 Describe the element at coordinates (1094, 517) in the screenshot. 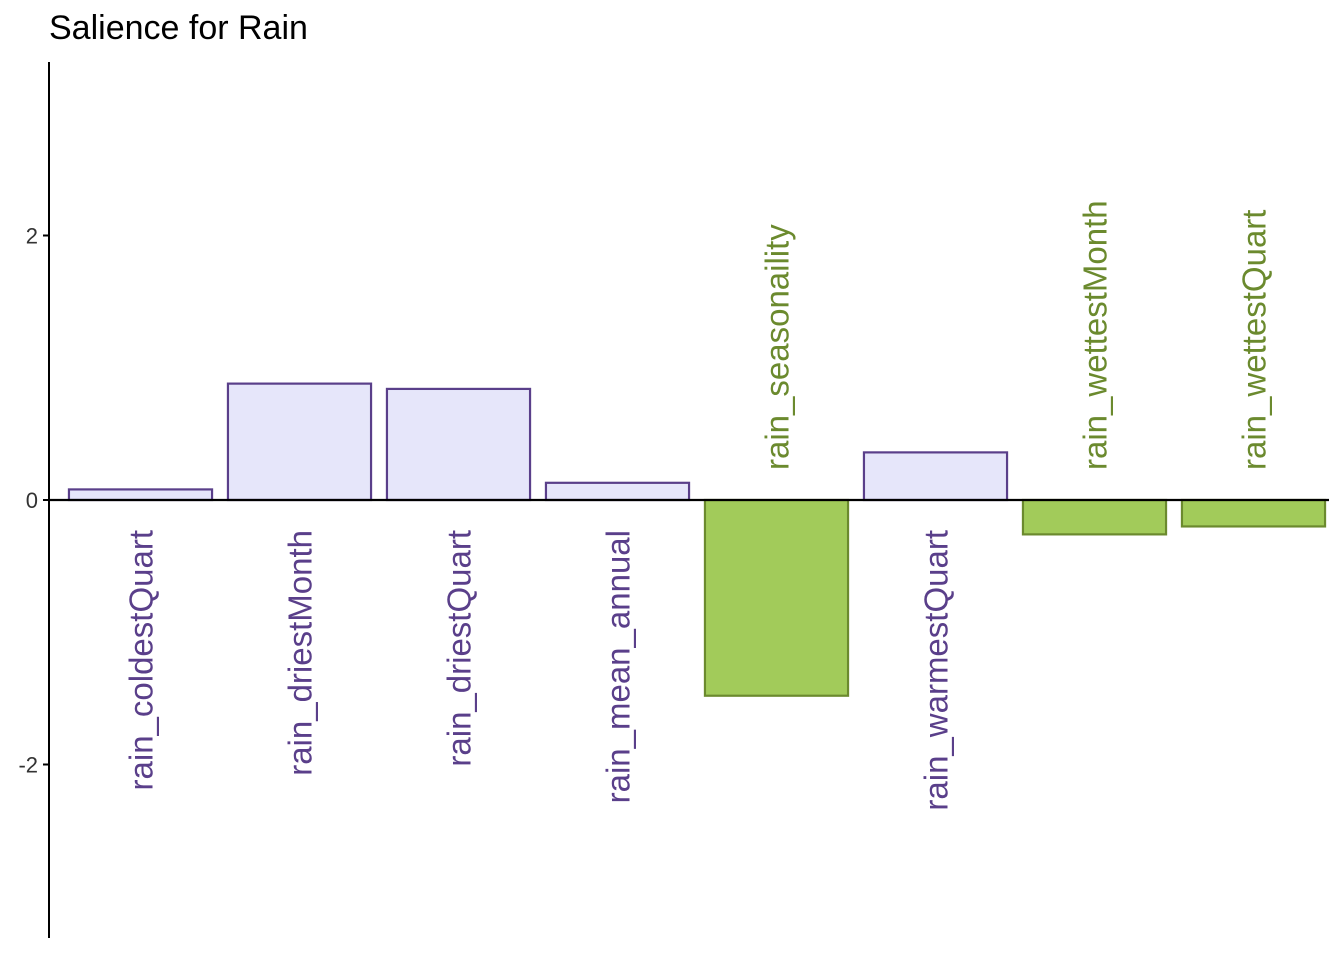

I see `bar-rain_wettestMonth` at that location.